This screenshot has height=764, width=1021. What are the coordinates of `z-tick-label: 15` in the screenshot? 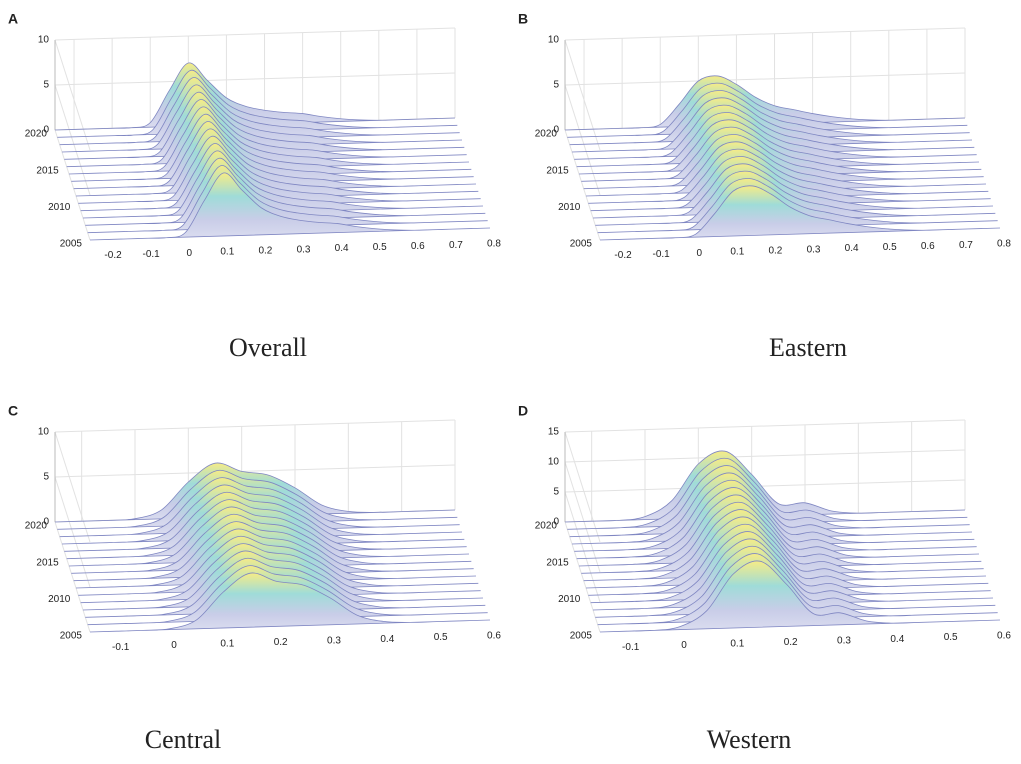 It's located at (554, 432).